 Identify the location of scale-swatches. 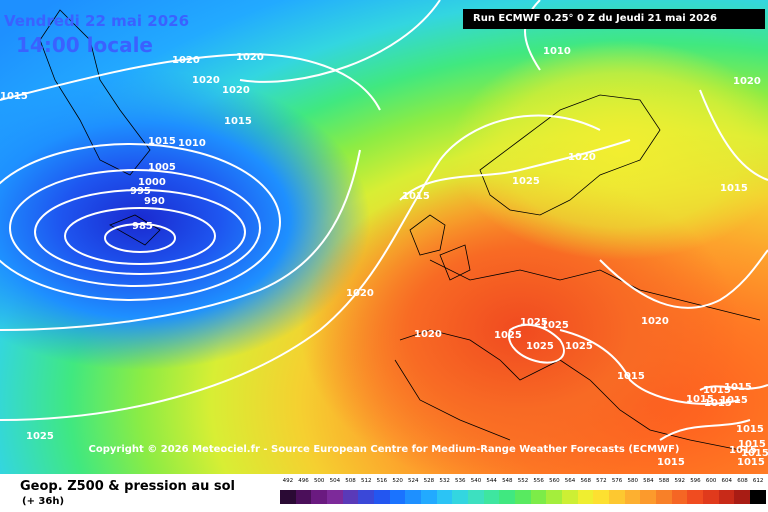
(523, 497).